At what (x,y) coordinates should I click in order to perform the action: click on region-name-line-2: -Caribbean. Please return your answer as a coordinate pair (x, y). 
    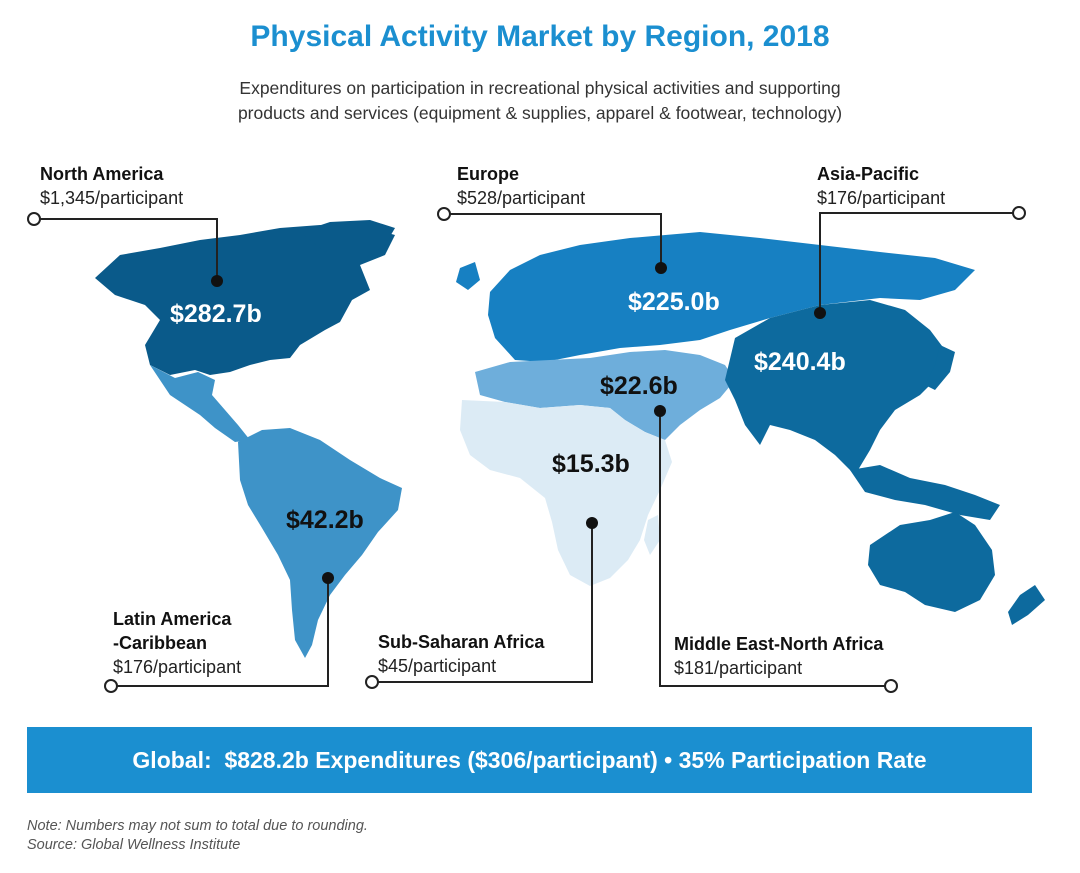
    Looking at the image, I should click on (160, 643).